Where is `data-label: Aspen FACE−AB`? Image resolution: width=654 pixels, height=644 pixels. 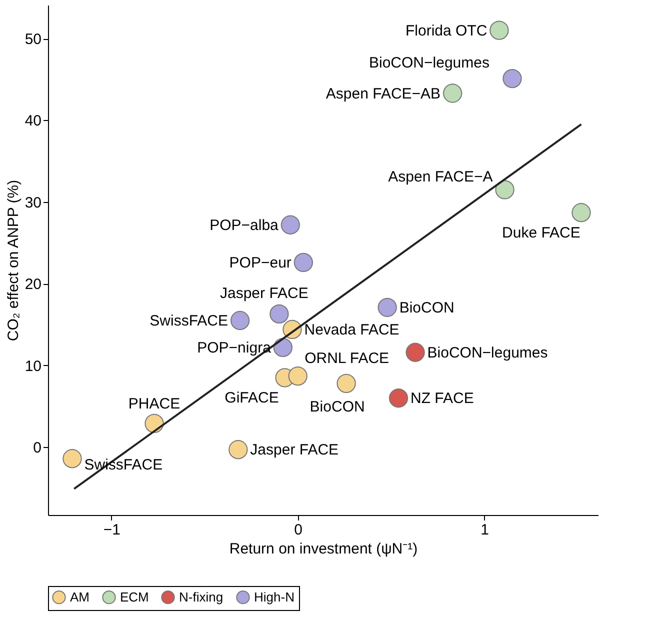
data-label: Aspen FACE−AB is located at coordinates (383, 93).